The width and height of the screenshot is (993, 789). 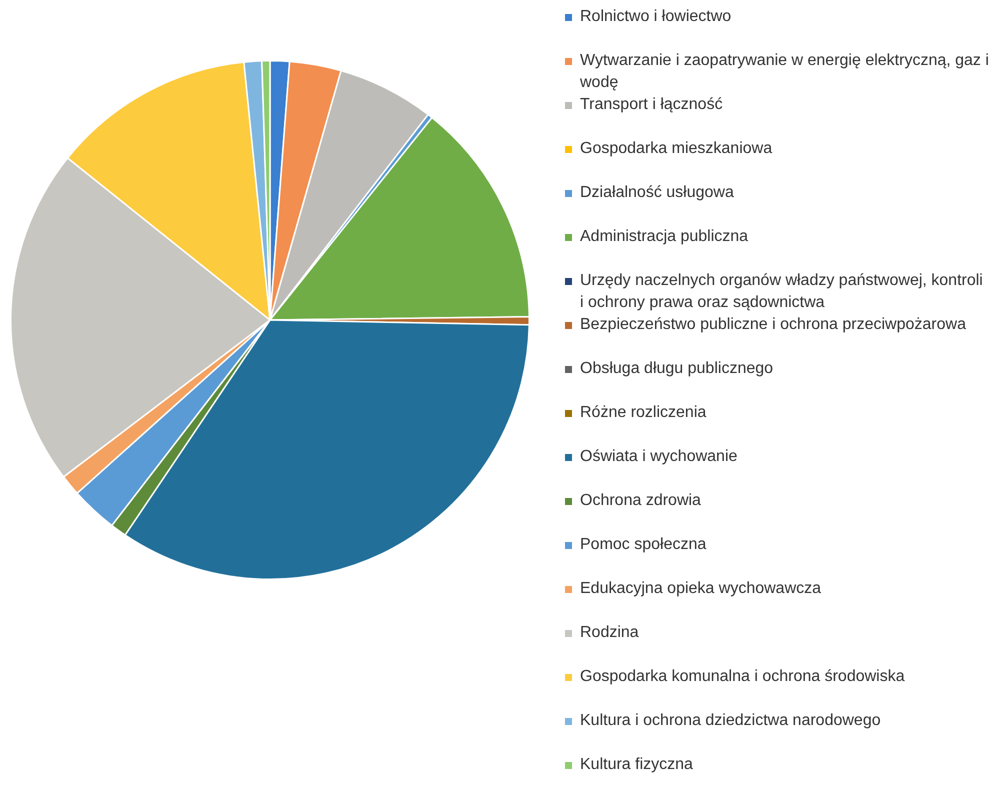 What do you see at coordinates (659, 457) in the screenshot?
I see `legend-label: Oświata i wychowanie` at bounding box center [659, 457].